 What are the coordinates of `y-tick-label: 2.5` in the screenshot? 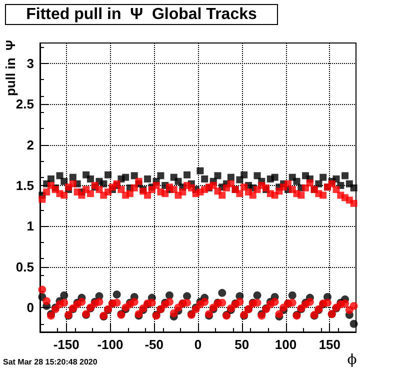 It's located at (25, 104).